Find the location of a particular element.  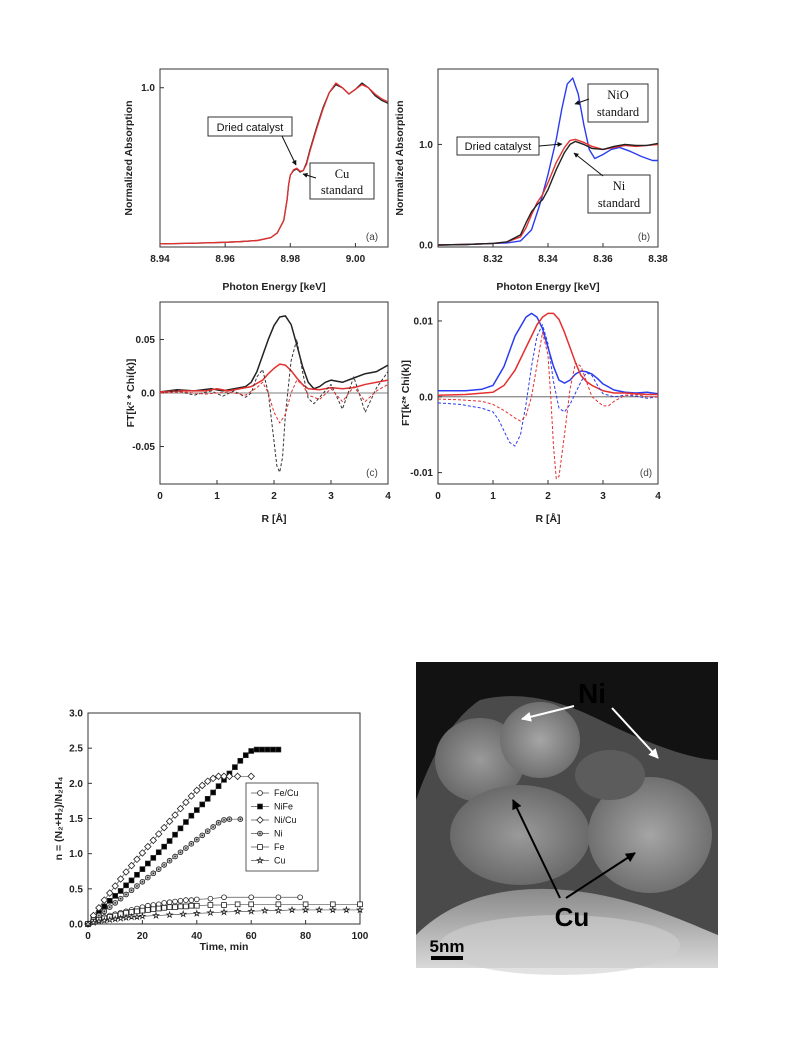

annotation-arrow-nio-standard is located at coordinates (582, 101).